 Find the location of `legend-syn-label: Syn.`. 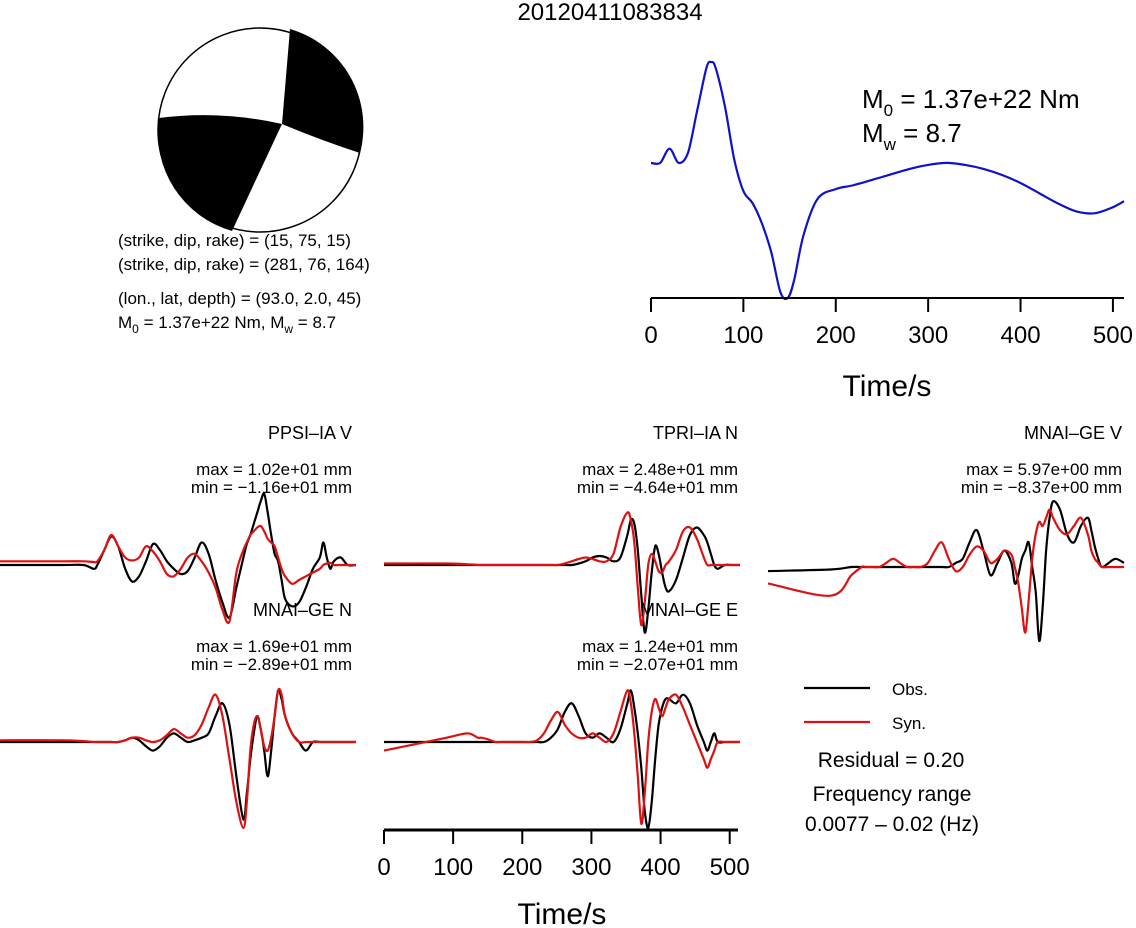

legend-syn-label: Syn. is located at coordinates (909, 723).